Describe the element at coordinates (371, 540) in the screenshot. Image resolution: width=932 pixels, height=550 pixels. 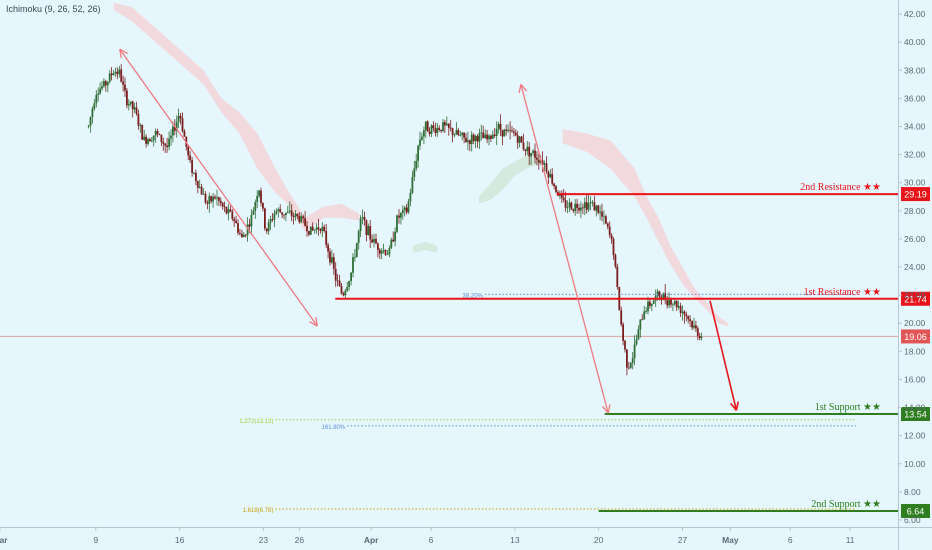
I see `x-tick-label: Apr` at that location.